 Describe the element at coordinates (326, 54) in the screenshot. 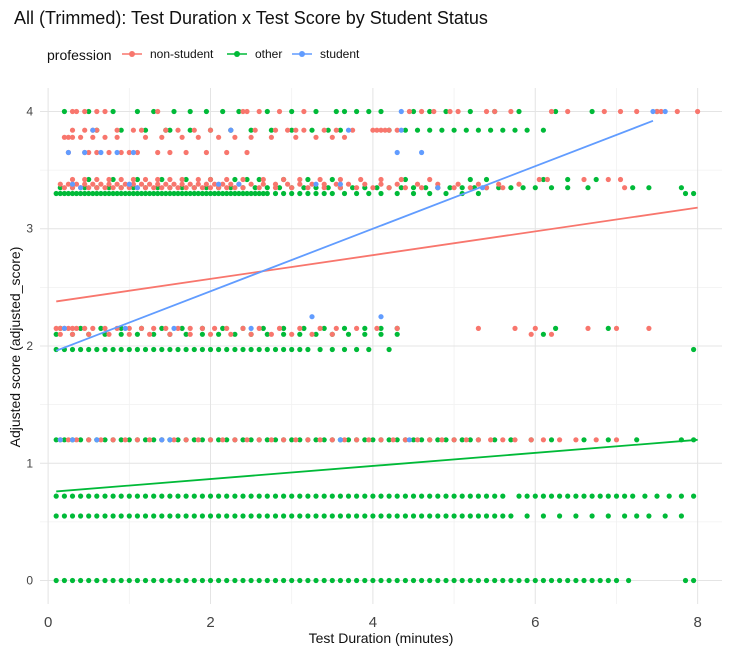

I see `legend-item-student: student` at that location.